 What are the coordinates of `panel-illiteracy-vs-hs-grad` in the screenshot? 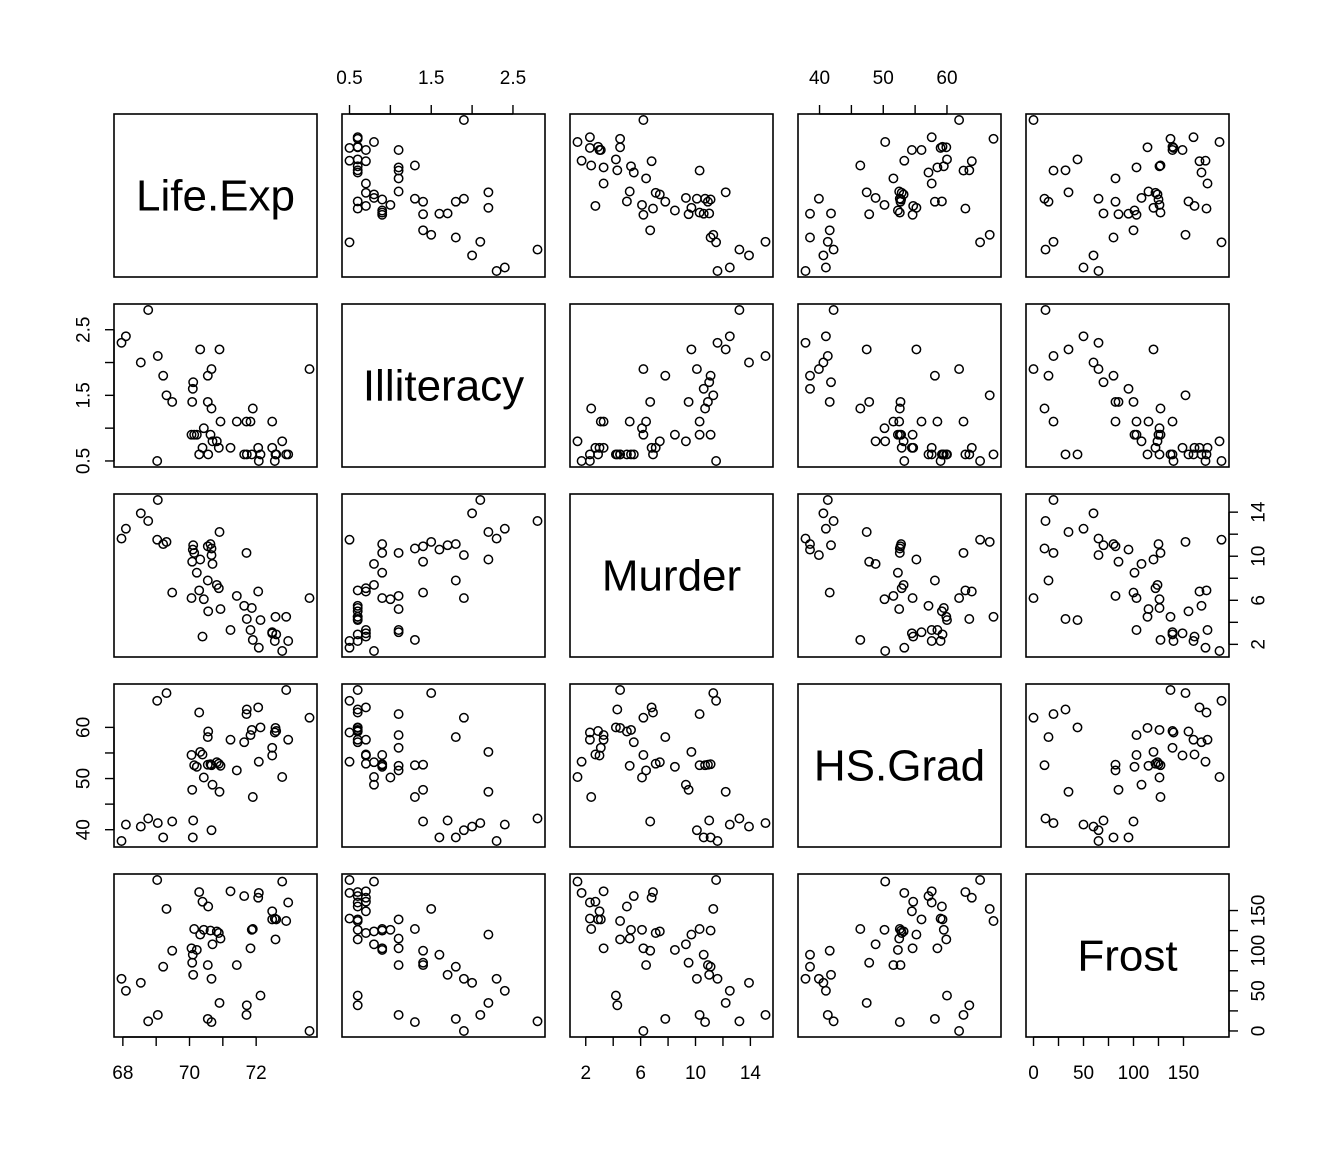 It's located at (899, 385).